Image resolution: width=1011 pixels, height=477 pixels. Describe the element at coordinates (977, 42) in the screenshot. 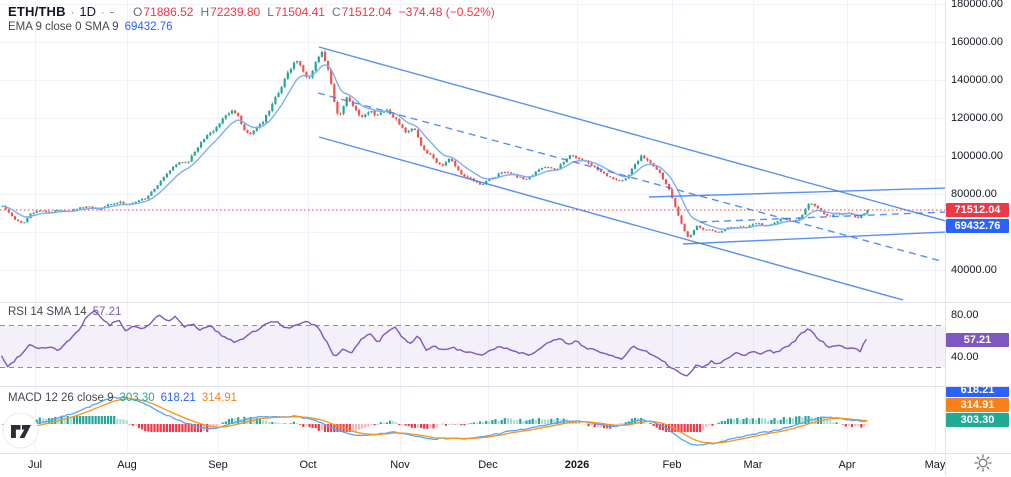

I see `axis-price-label: 160000.00` at that location.